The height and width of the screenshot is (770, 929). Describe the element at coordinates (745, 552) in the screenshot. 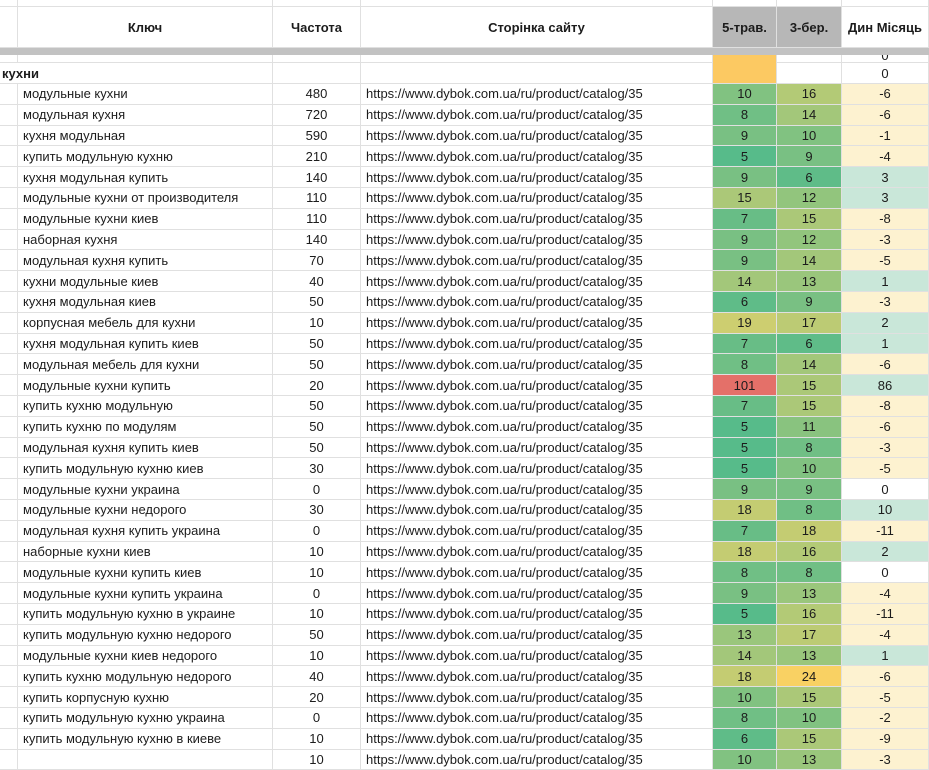

I see `rank-may-cell: 18` at that location.